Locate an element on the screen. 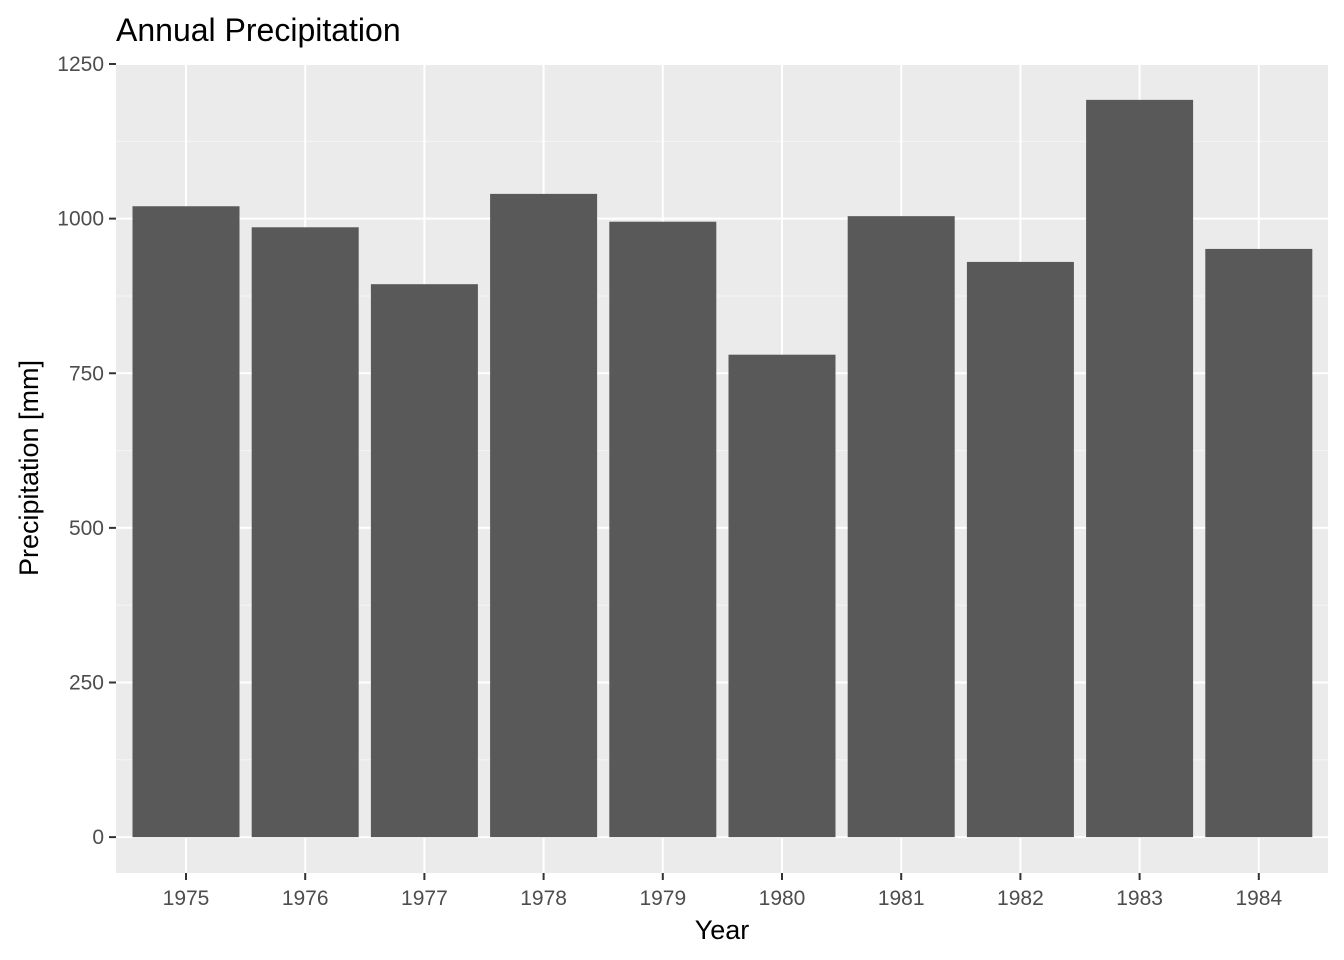 This screenshot has height=960, width=1344. x-axis: 1975 1976 1977 1978 1979 1980 1981 1982 1983 1984 is located at coordinates (722, 891).